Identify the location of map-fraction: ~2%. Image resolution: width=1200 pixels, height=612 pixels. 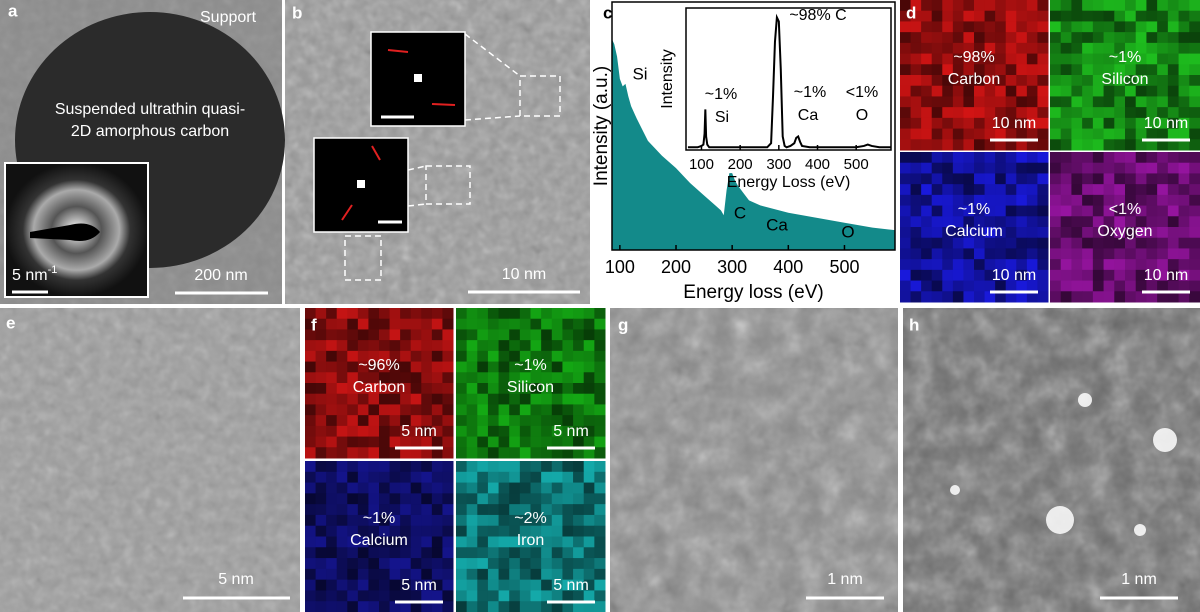
(530, 518).